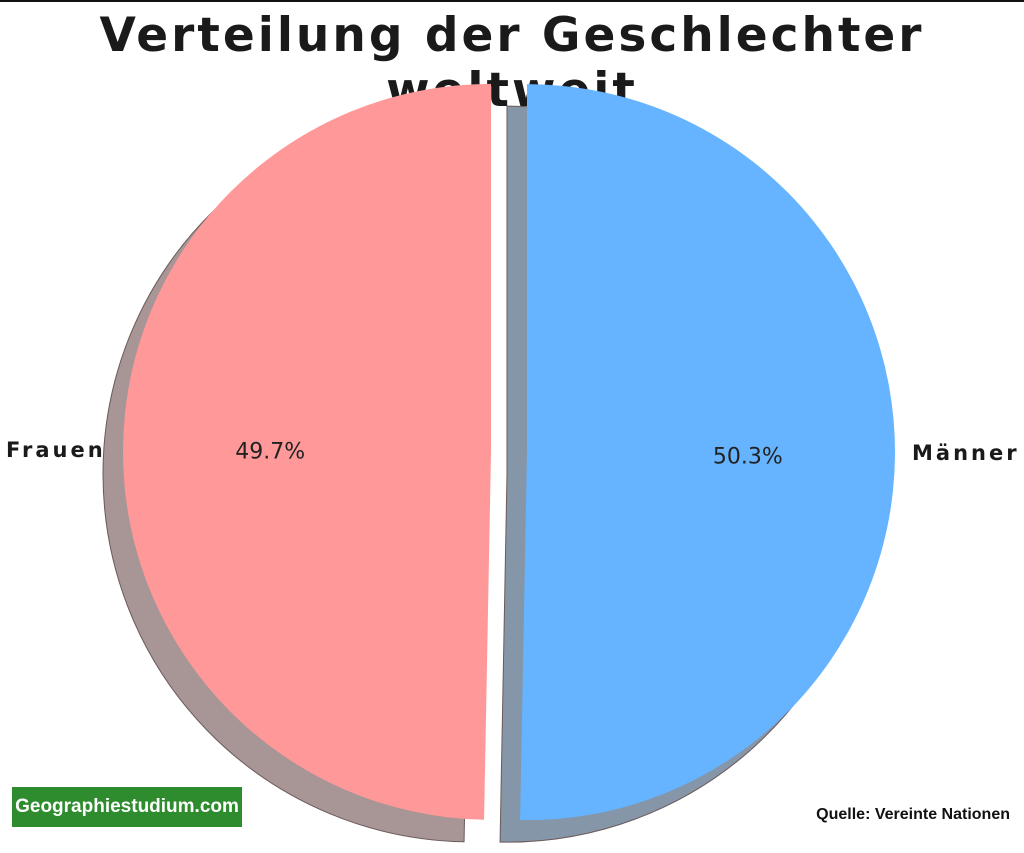 Image resolution: width=1024 pixels, height=853 pixels. Describe the element at coordinates (966, 453) in the screenshot. I see `slice-label-maenner: Männer` at that location.